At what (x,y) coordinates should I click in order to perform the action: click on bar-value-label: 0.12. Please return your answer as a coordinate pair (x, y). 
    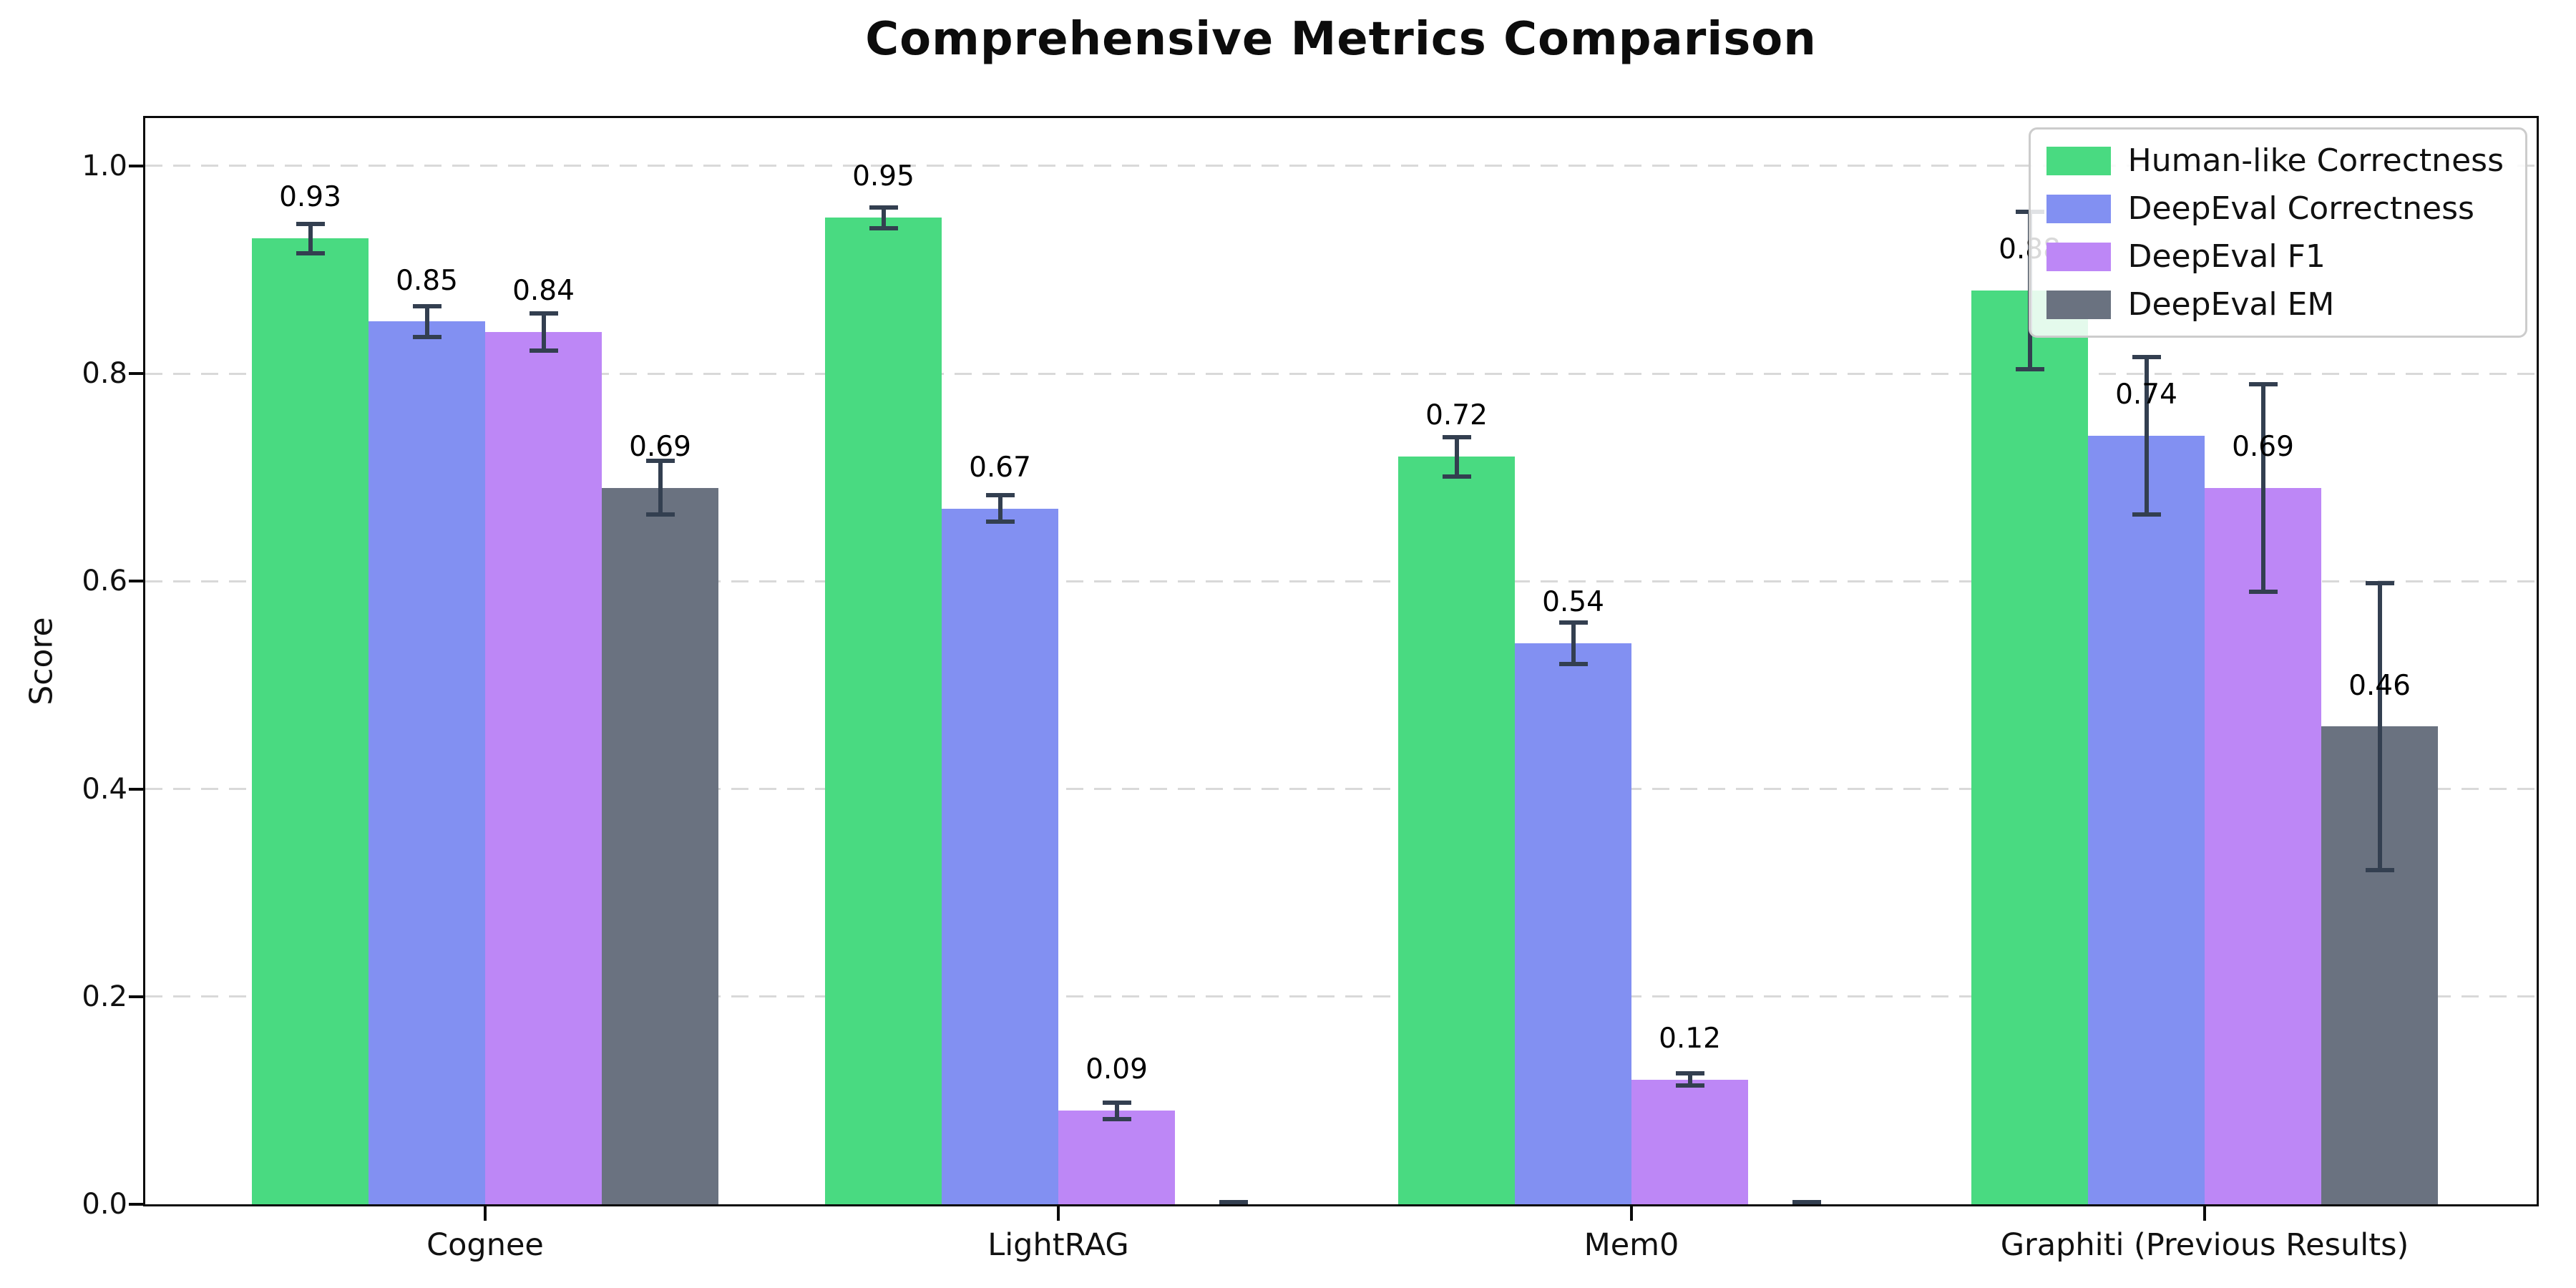
    Looking at the image, I should click on (1690, 1038).